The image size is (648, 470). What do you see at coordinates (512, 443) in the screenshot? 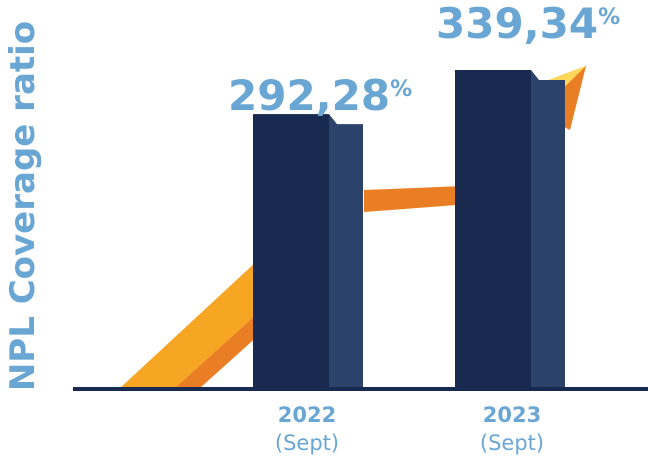
I see `x-tick-sub-2023: (Sept)` at bounding box center [512, 443].